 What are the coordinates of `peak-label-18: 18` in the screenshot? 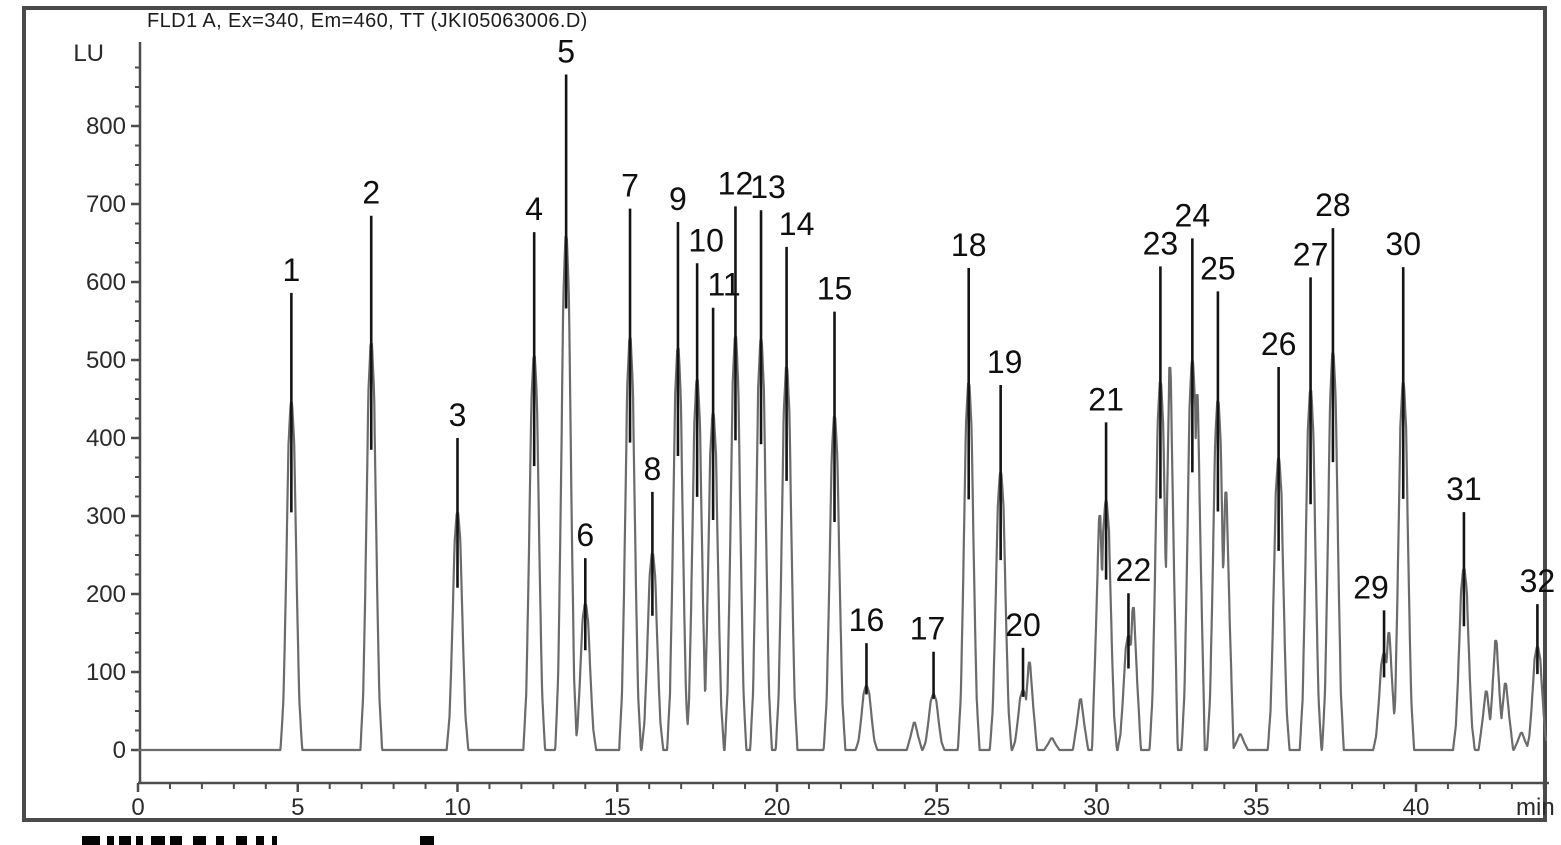 It's located at (969, 245).